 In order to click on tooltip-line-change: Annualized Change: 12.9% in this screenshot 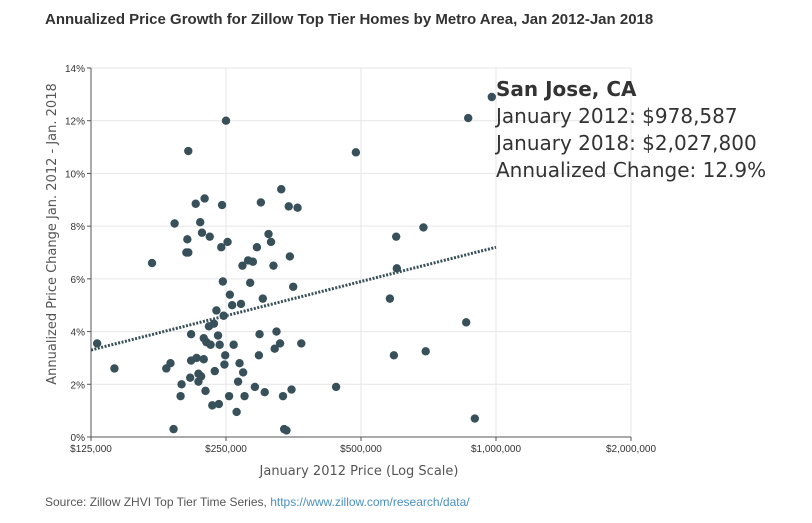, I will do `click(631, 170)`.